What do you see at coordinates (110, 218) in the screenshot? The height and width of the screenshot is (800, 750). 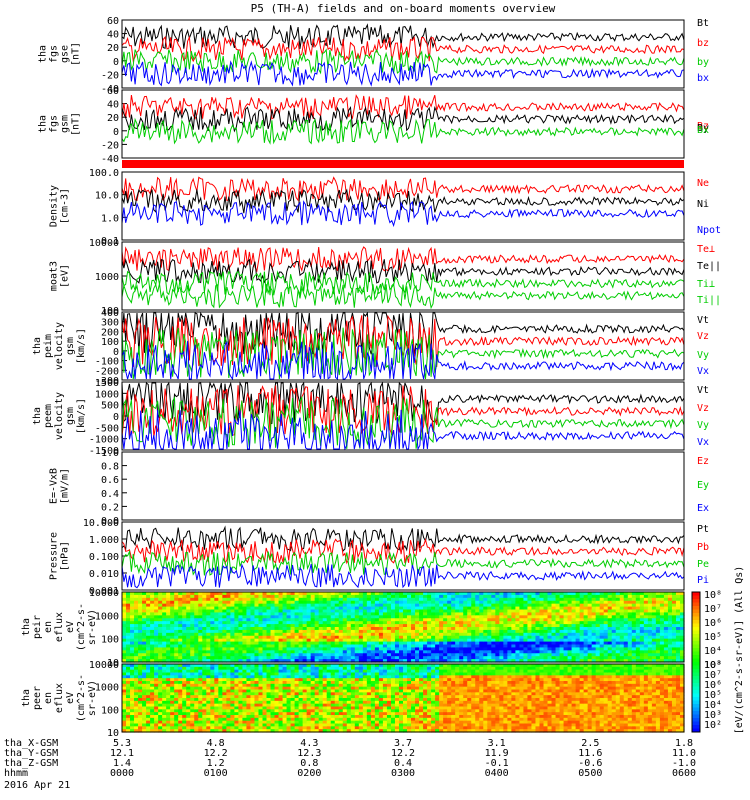 I see `ytick-label: 1.0` at bounding box center [110, 218].